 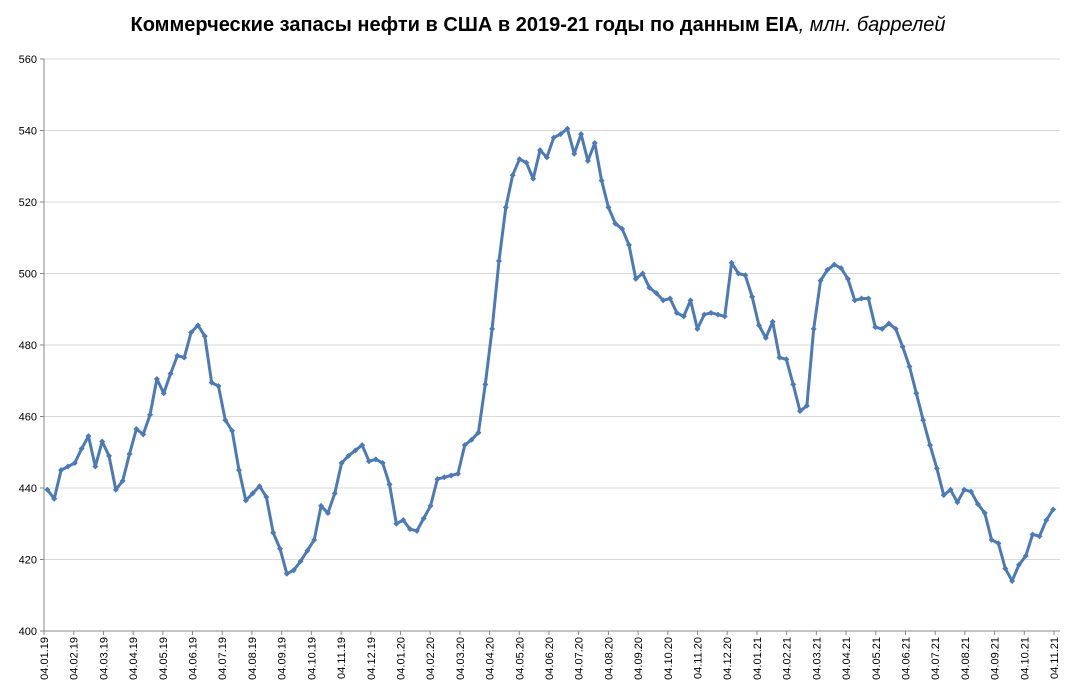 What do you see at coordinates (28, 561) in the screenshot?
I see `y-tick-label: 420` at bounding box center [28, 561].